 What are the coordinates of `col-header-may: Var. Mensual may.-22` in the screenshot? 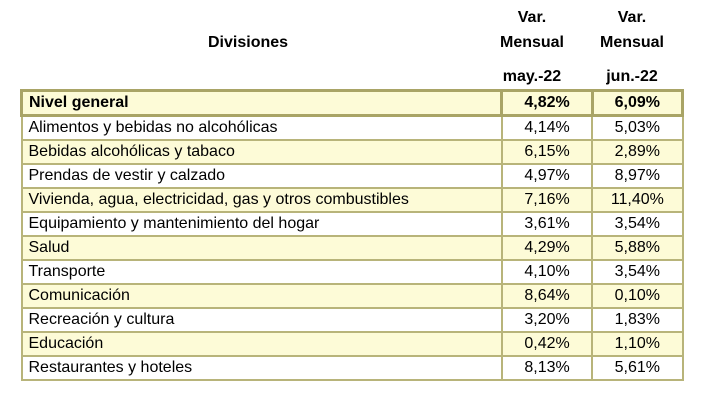 It's located at (532, 47).